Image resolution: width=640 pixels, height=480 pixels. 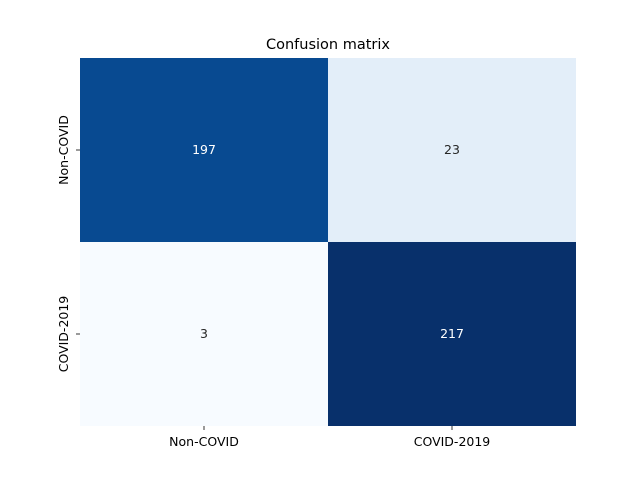 I want to click on chart-title: Confusion matrix, so click(x=328, y=45).